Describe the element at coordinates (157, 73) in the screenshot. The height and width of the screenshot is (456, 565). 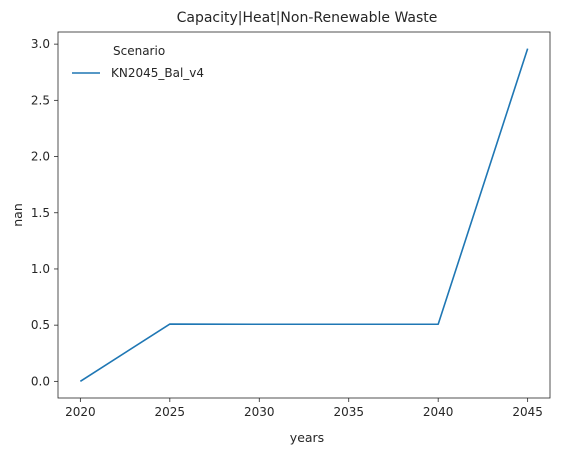
I see `legend-entry-label: KN2045_Bal_v4` at that location.